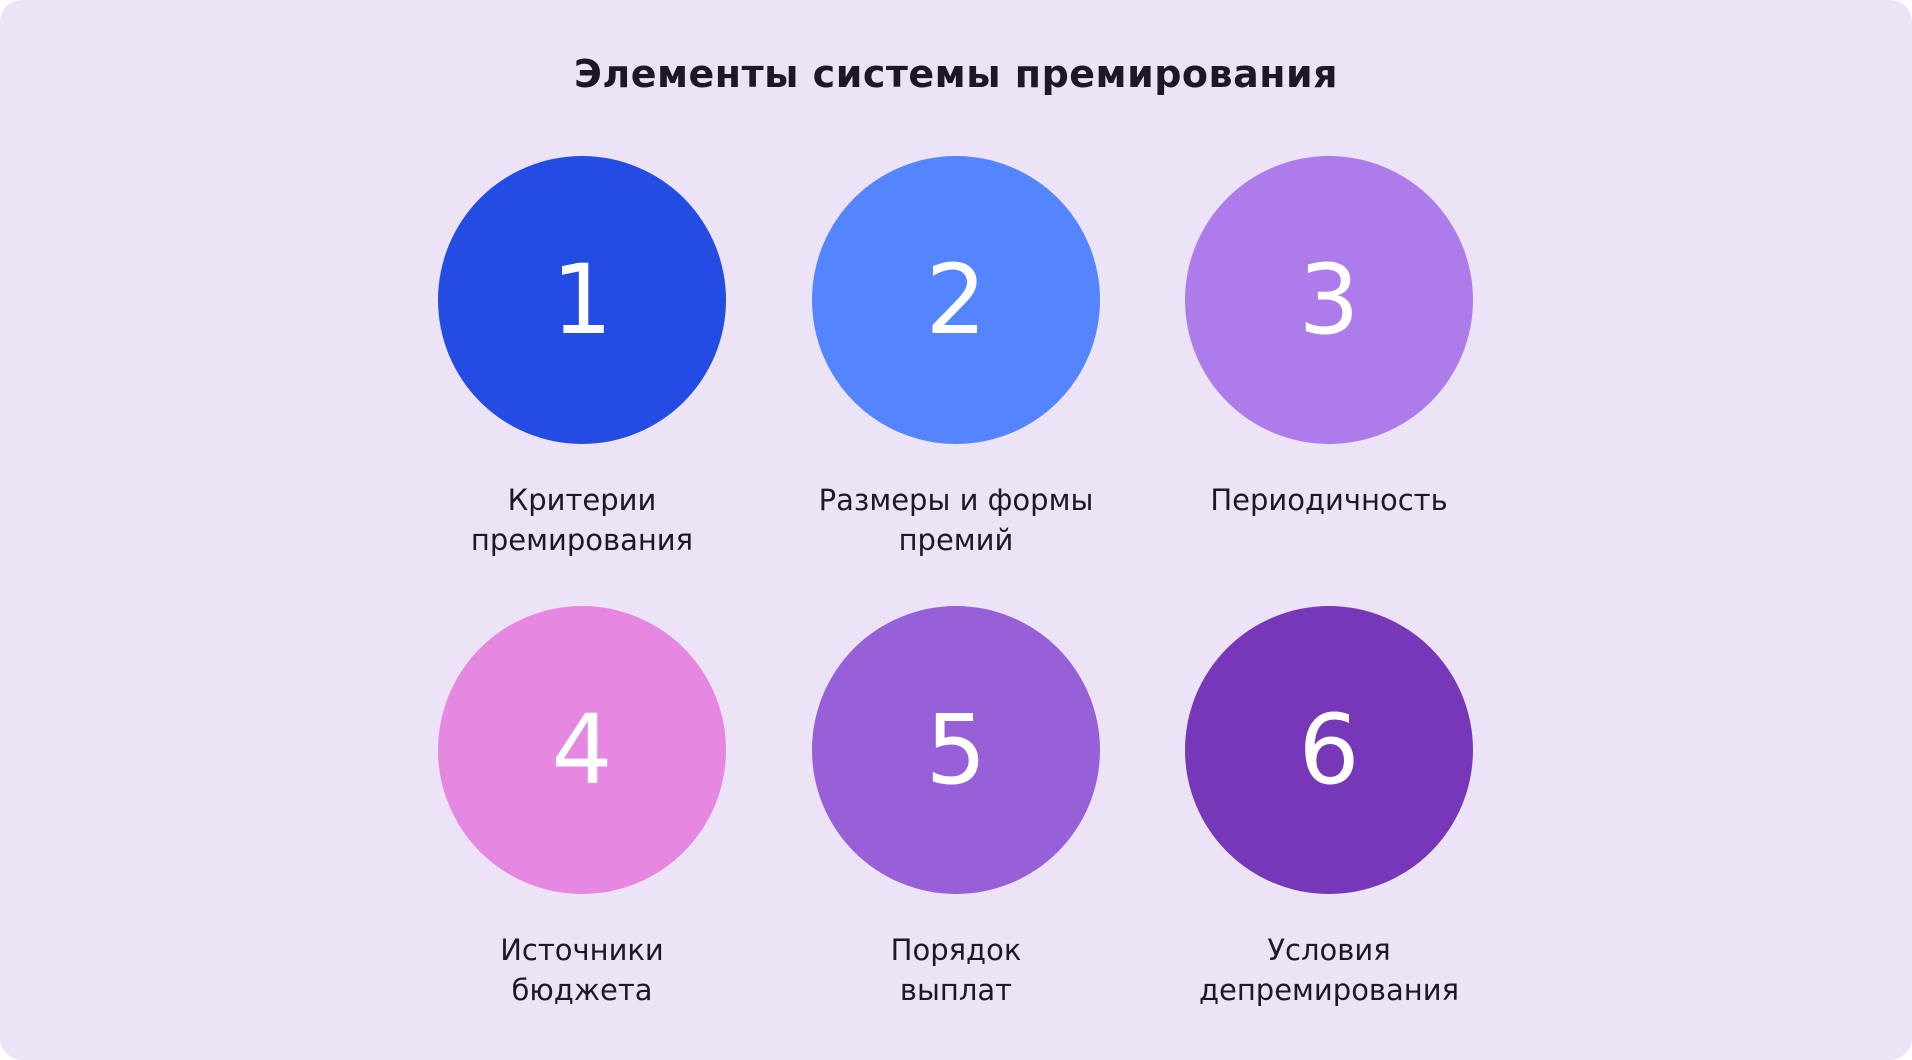 This screenshot has width=1912, height=1060. I want to click on element-item-5: 5 Порядок выплат, so click(956, 808).